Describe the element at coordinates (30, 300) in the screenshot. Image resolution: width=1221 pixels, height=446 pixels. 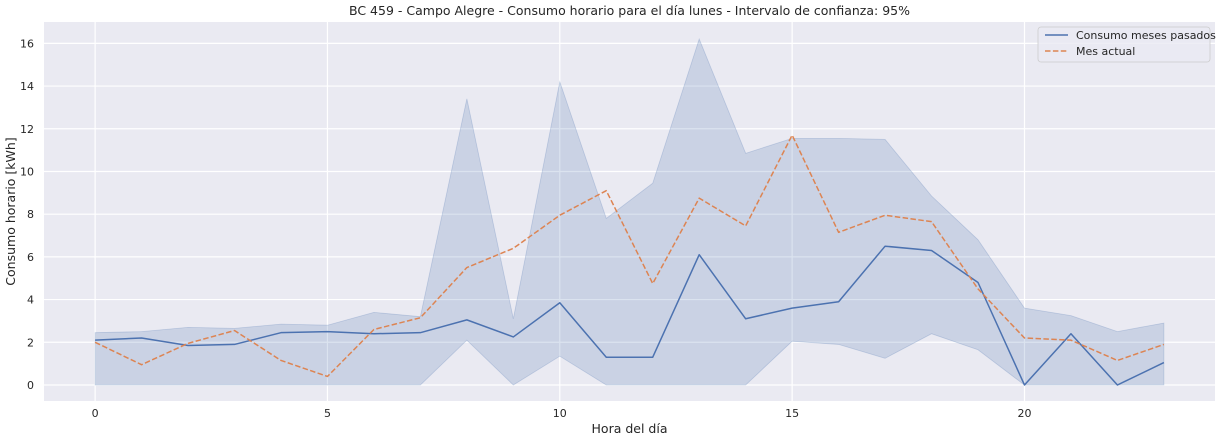
I see `y-tick-label-4: 4` at that location.